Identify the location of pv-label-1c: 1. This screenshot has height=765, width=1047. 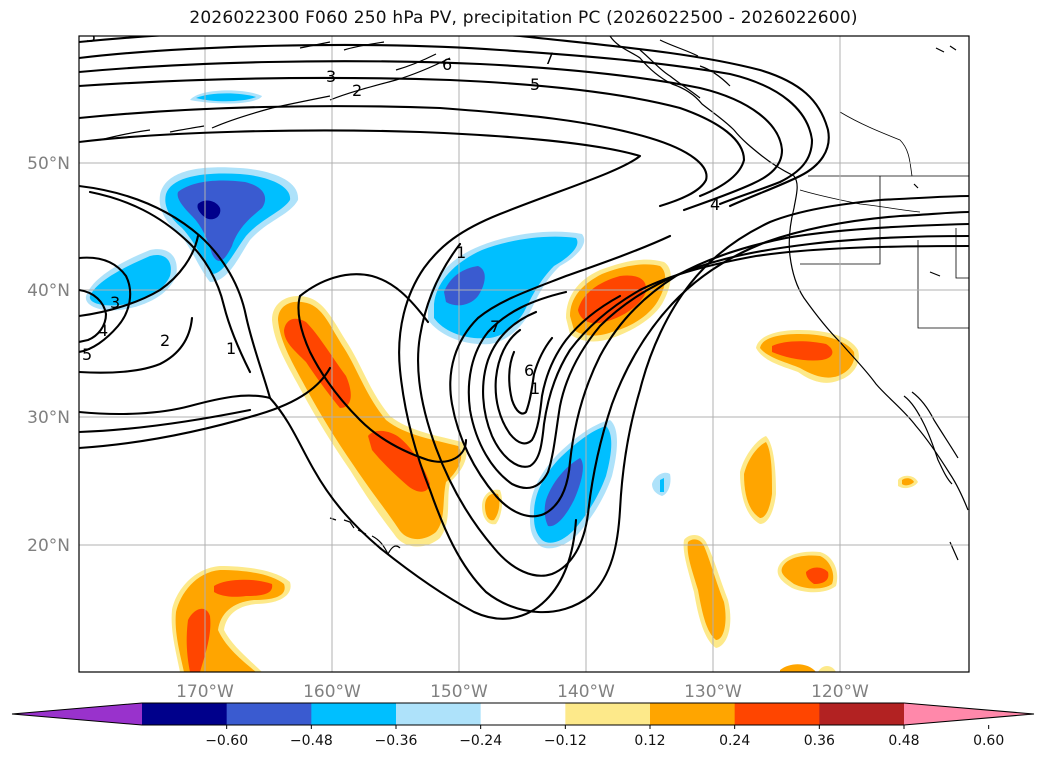
(535, 388).